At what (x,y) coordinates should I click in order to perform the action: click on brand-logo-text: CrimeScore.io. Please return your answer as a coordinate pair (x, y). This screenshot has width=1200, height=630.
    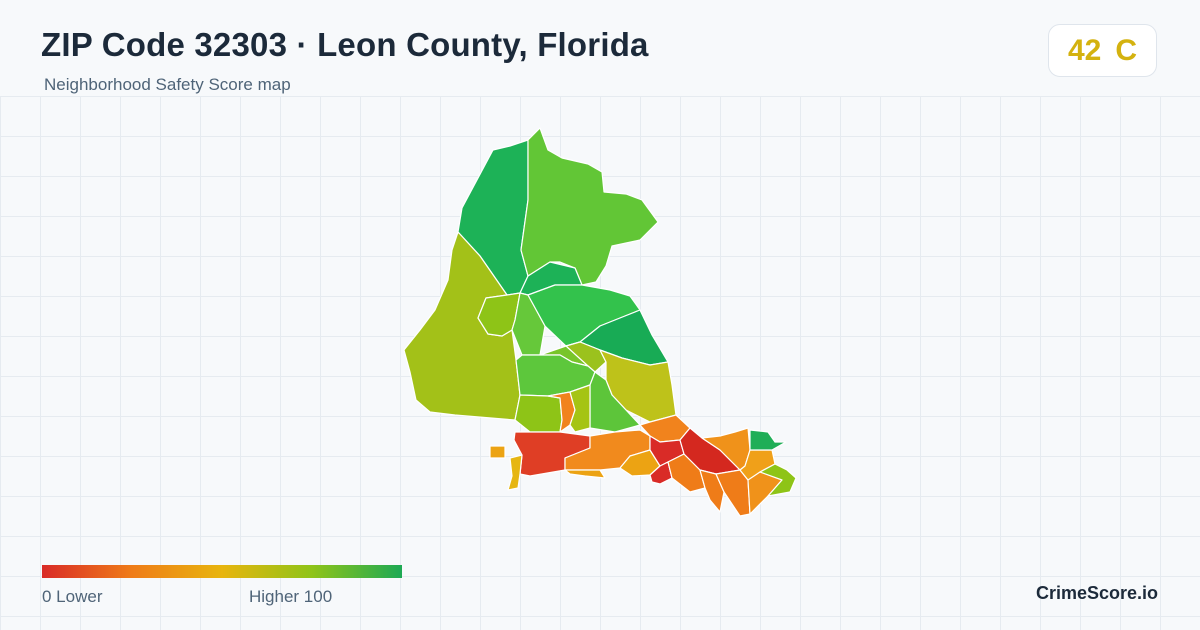
    Looking at the image, I should click on (1097, 593).